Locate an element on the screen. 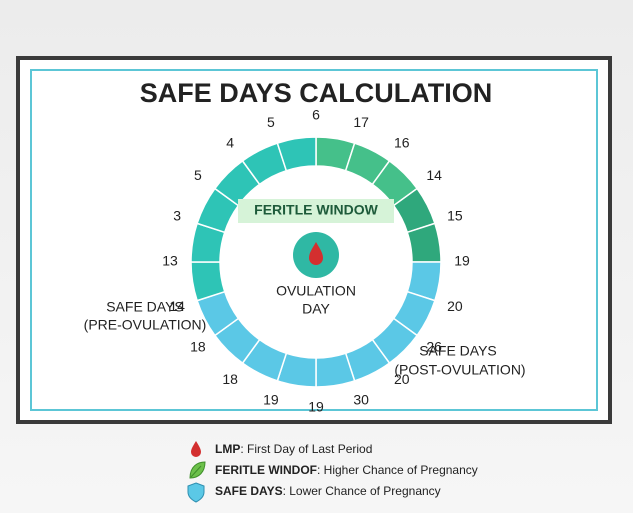  center-line1: OVULATION is located at coordinates (316, 291).